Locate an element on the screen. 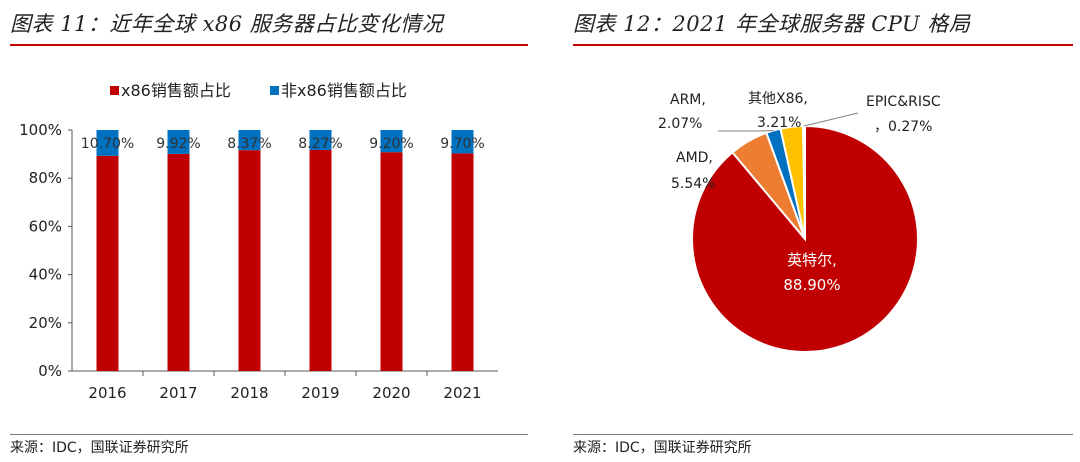  pie-label-name: 其他X86, is located at coordinates (778, 99).